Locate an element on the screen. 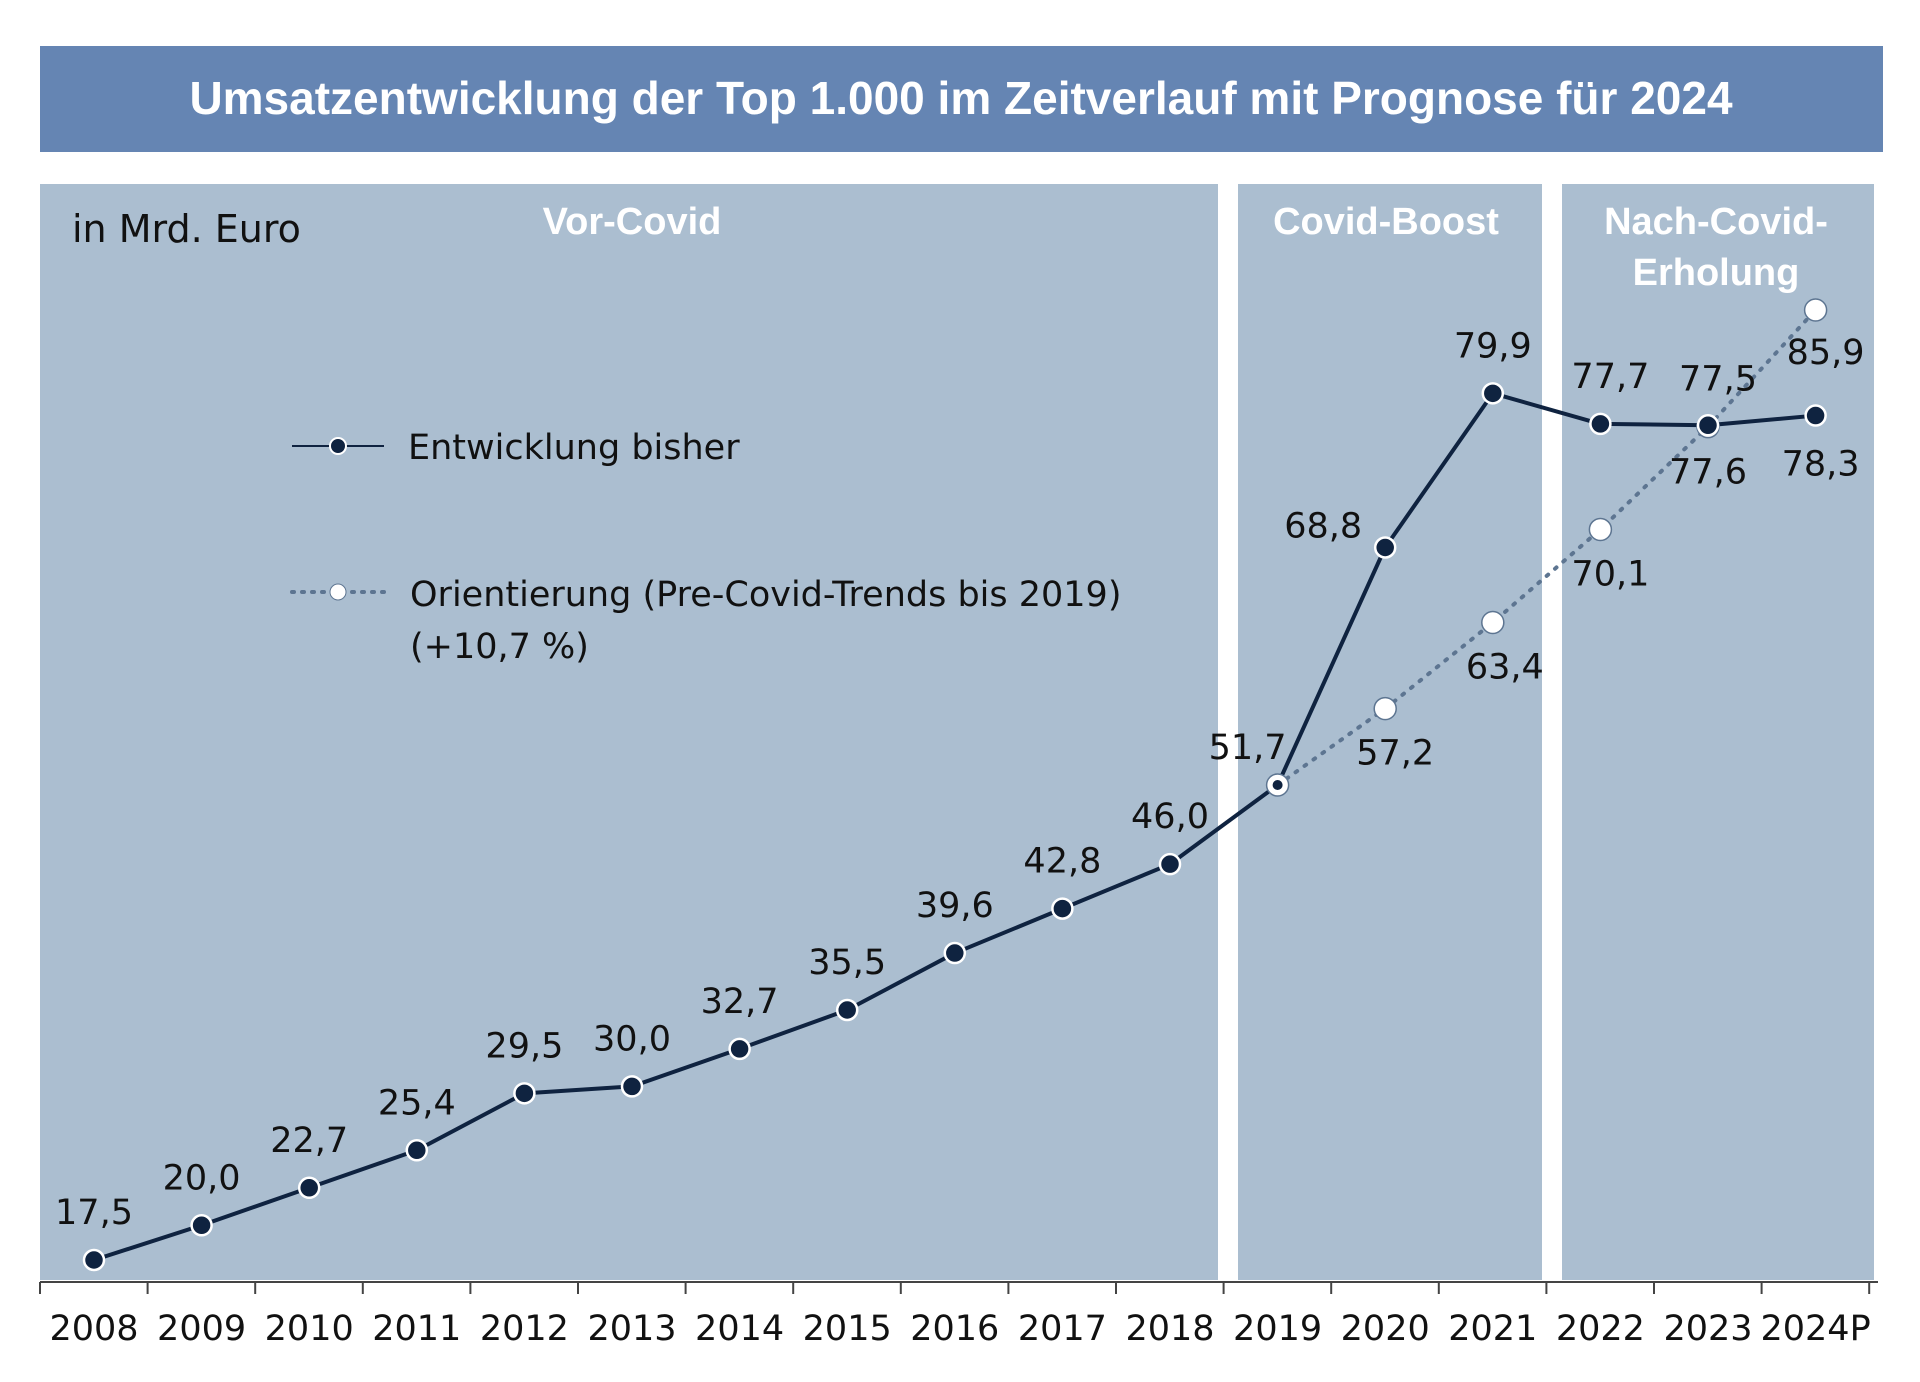 The width and height of the screenshot is (1920, 1382). legend-label-entwicklung: Entwicklung bisher is located at coordinates (574, 448).